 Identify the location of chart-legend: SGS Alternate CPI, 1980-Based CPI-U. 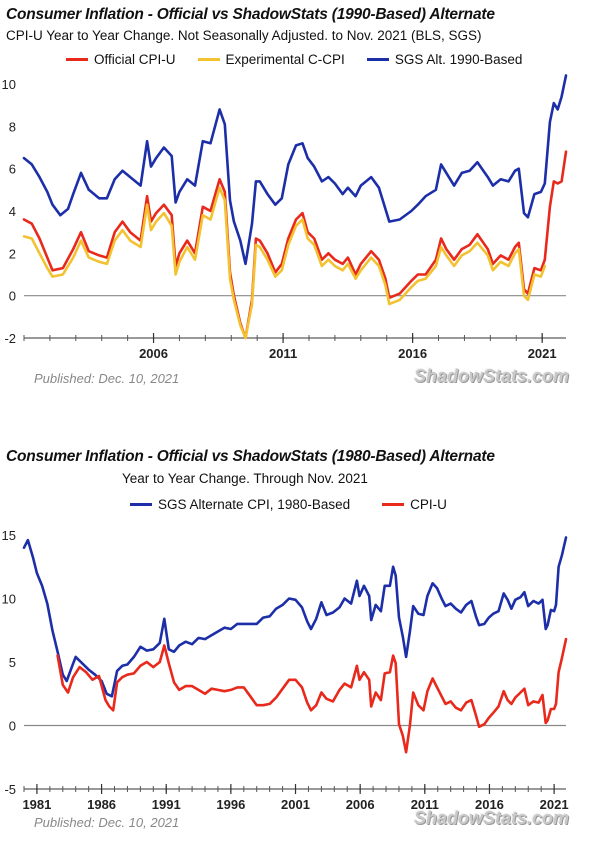
(291, 504).